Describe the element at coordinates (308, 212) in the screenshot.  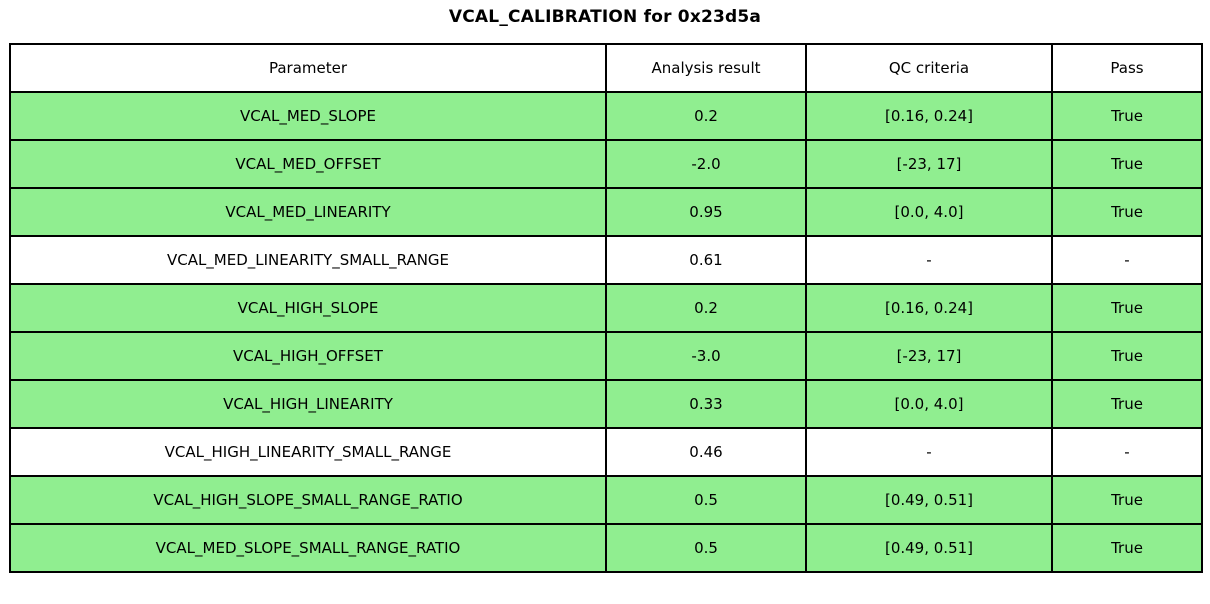
I see `cell-parameter: VCAL_MED_LINEARITY` at that location.